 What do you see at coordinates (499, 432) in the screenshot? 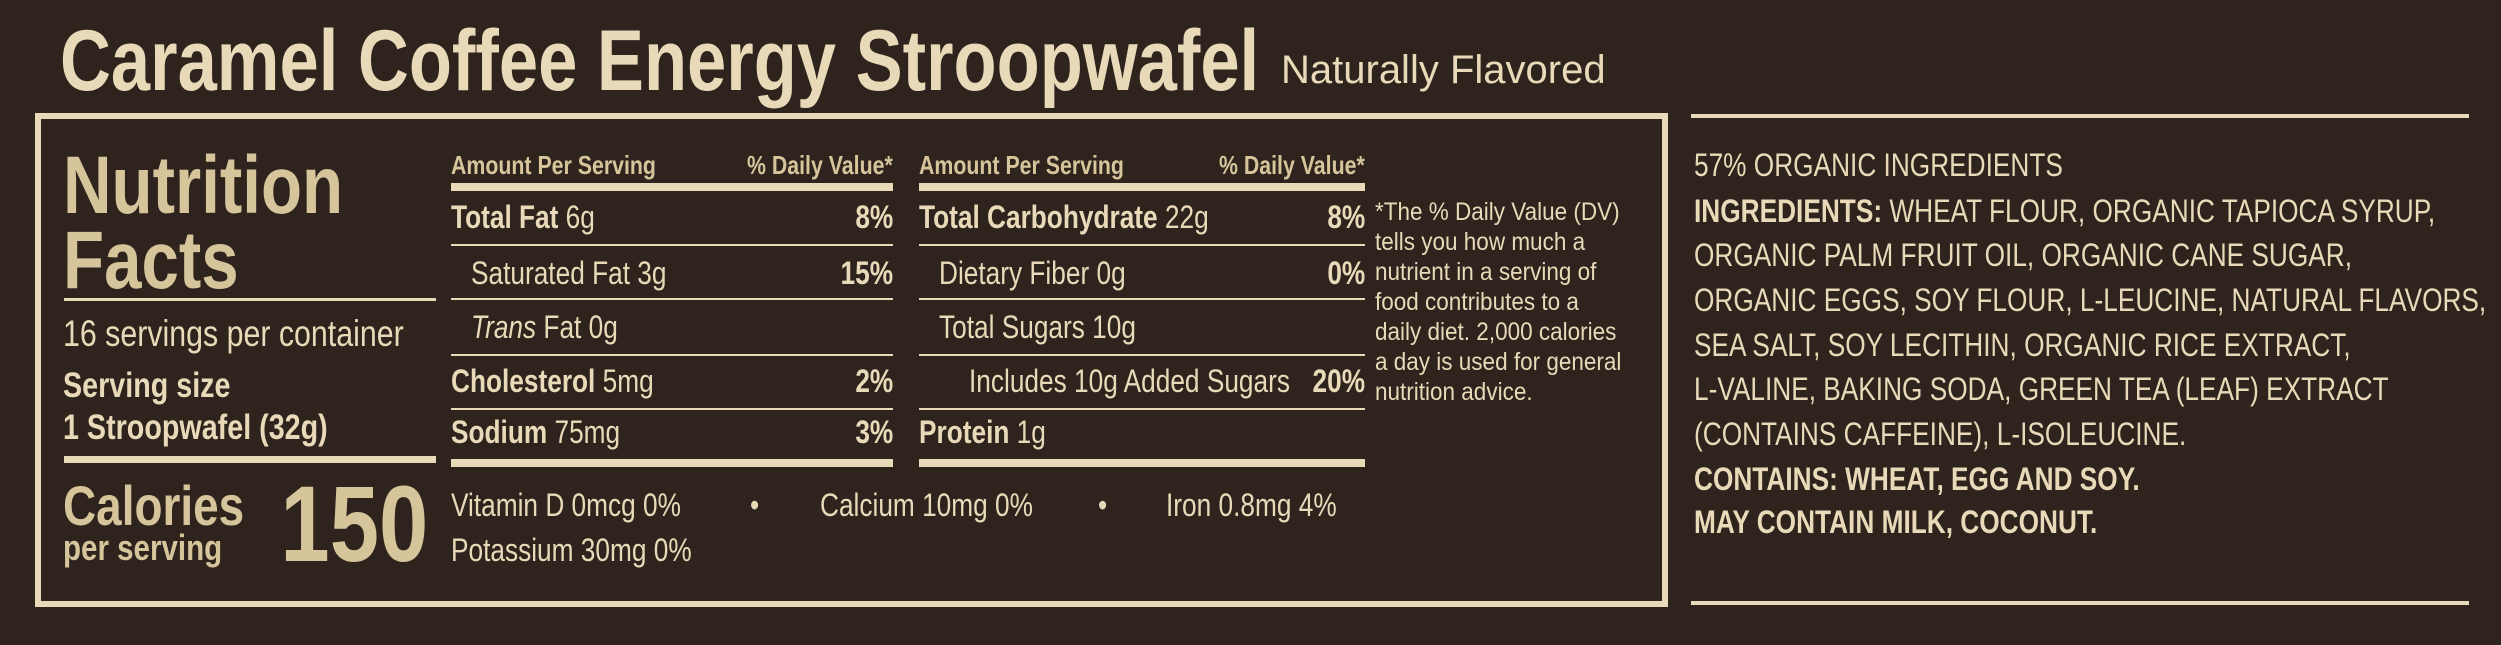
I see `nutrient-name: Sodium` at bounding box center [499, 432].